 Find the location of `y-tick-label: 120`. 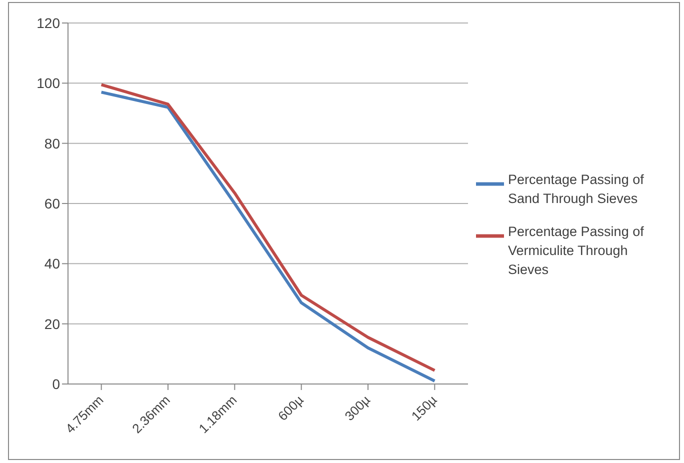

y-tick-label: 120 is located at coordinates (48, 22).